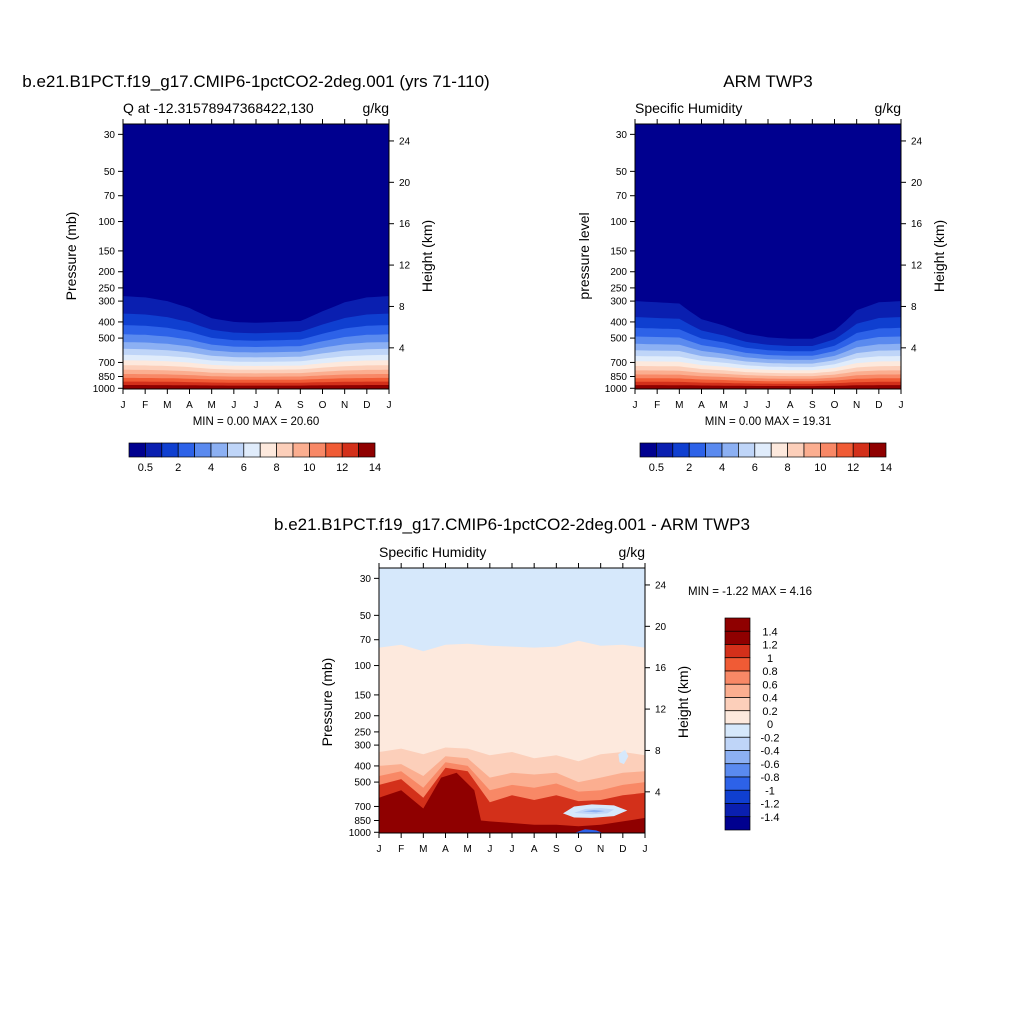  Describe the element at coordinates (362, 716) in the screenshot. I see `y-tick-label: 200` at that location.